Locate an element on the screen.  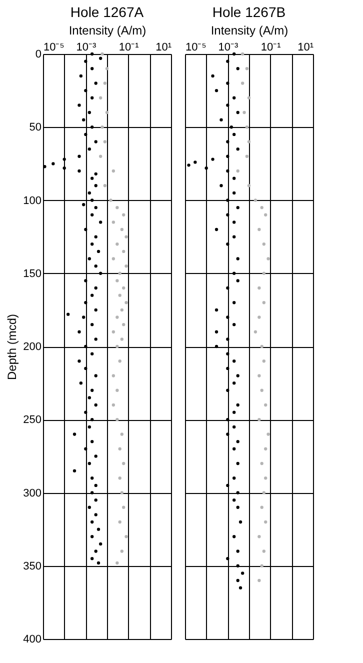
y-tick-label: 300 is located at coordinates (32, 493).